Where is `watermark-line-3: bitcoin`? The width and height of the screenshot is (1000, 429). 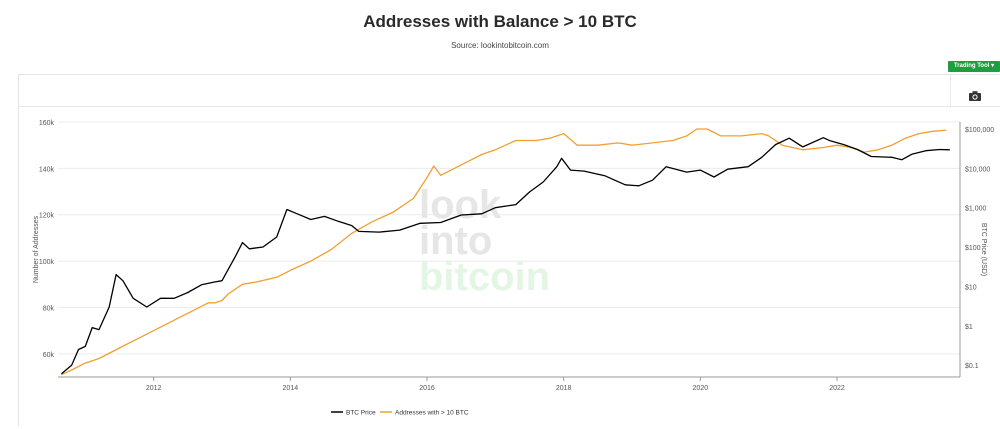 watermark-line-3: bitcoin is located at coordinates (484, 277).